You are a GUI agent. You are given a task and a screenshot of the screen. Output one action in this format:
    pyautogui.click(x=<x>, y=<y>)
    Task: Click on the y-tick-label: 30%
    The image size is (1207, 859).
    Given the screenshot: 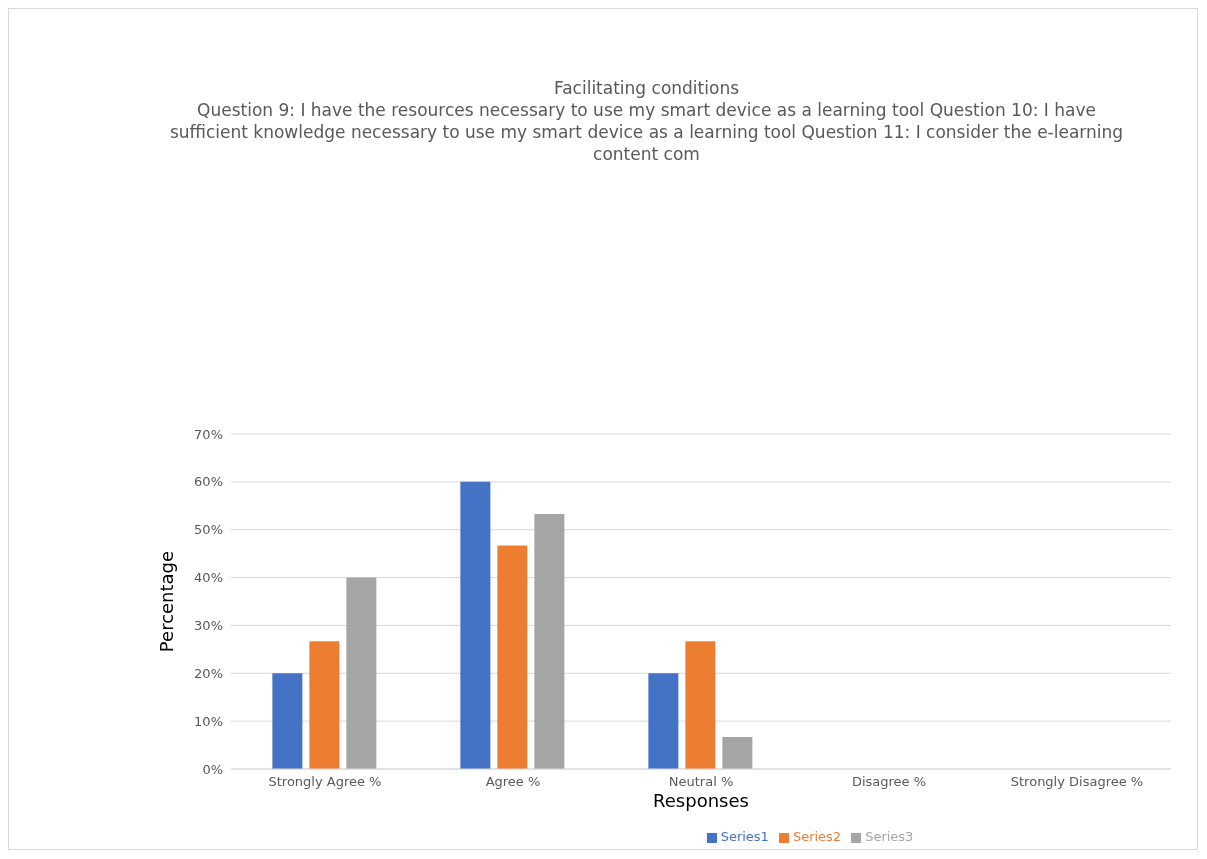 What is the action you would take?
    pyautogui.click(x=208, y=626)
    